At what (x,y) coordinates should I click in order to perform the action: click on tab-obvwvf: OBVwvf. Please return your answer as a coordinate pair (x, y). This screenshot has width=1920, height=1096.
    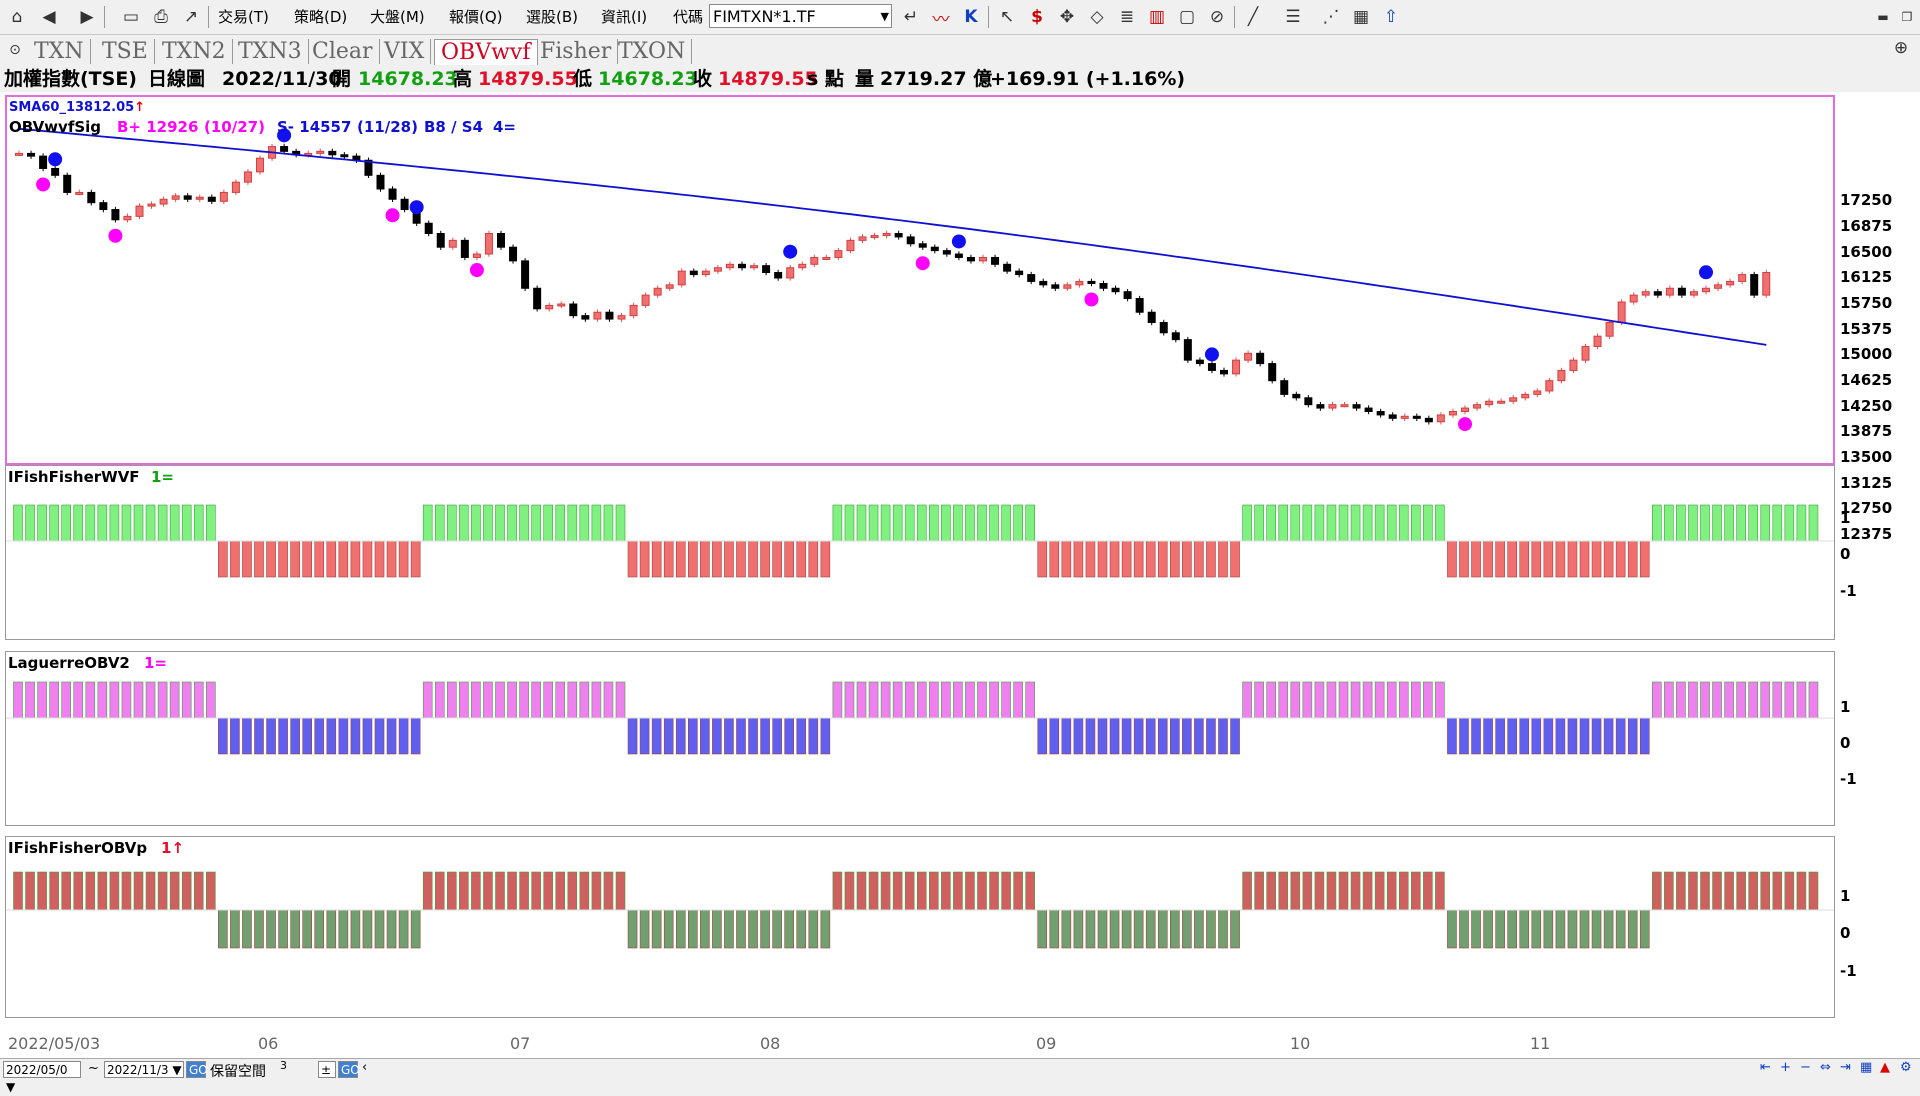
    Looking at the image, I should click on (486, 52).